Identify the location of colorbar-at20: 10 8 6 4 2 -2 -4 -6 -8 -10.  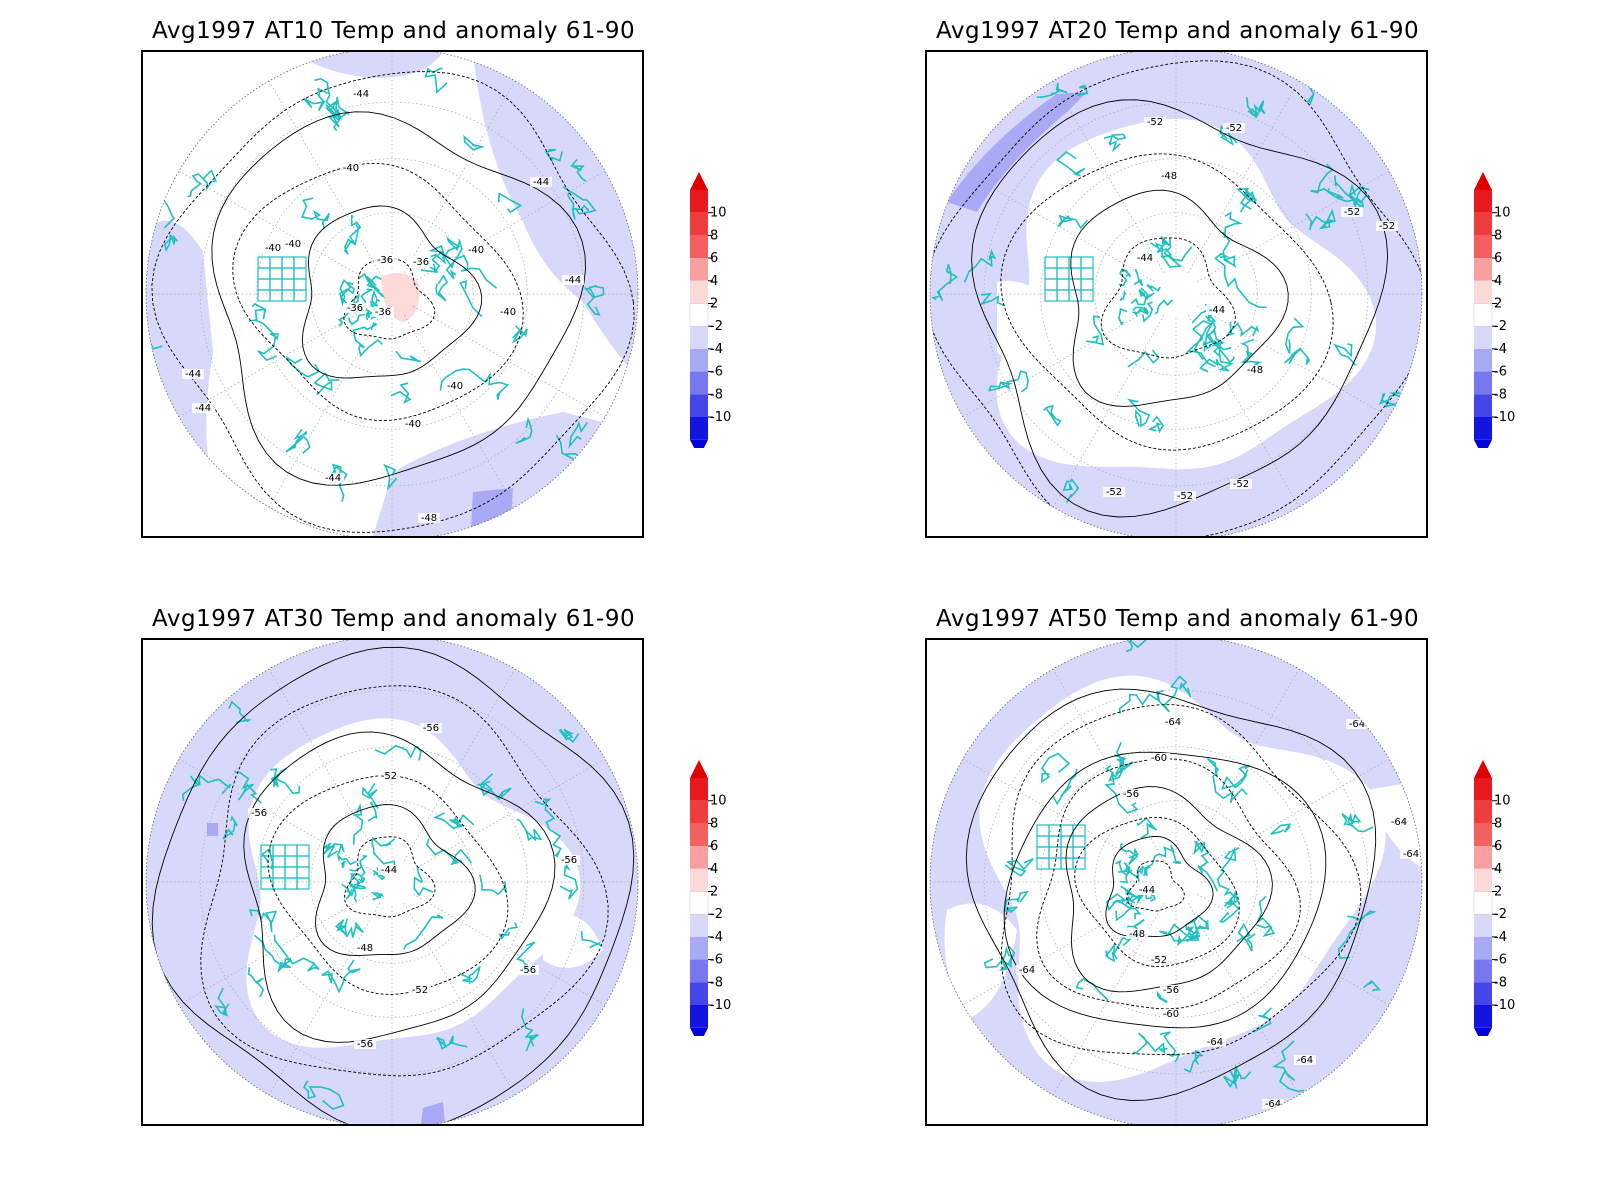
(1494, 310).